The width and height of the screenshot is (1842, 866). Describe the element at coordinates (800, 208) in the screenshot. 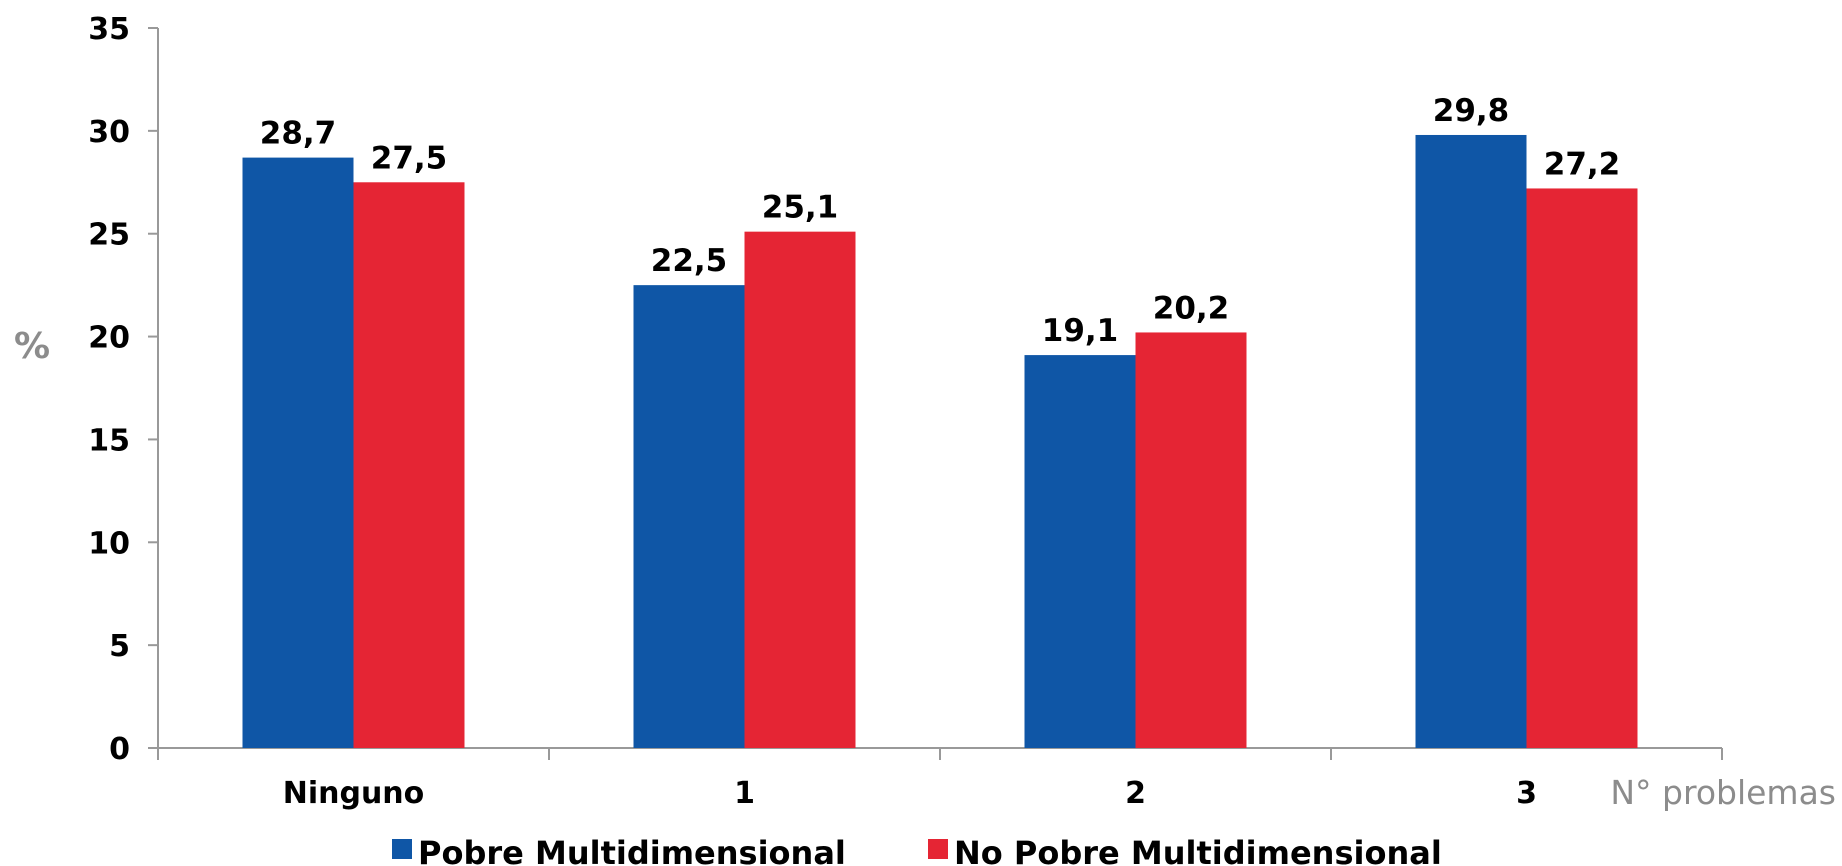

I see `data-label: 25,1` at that location.